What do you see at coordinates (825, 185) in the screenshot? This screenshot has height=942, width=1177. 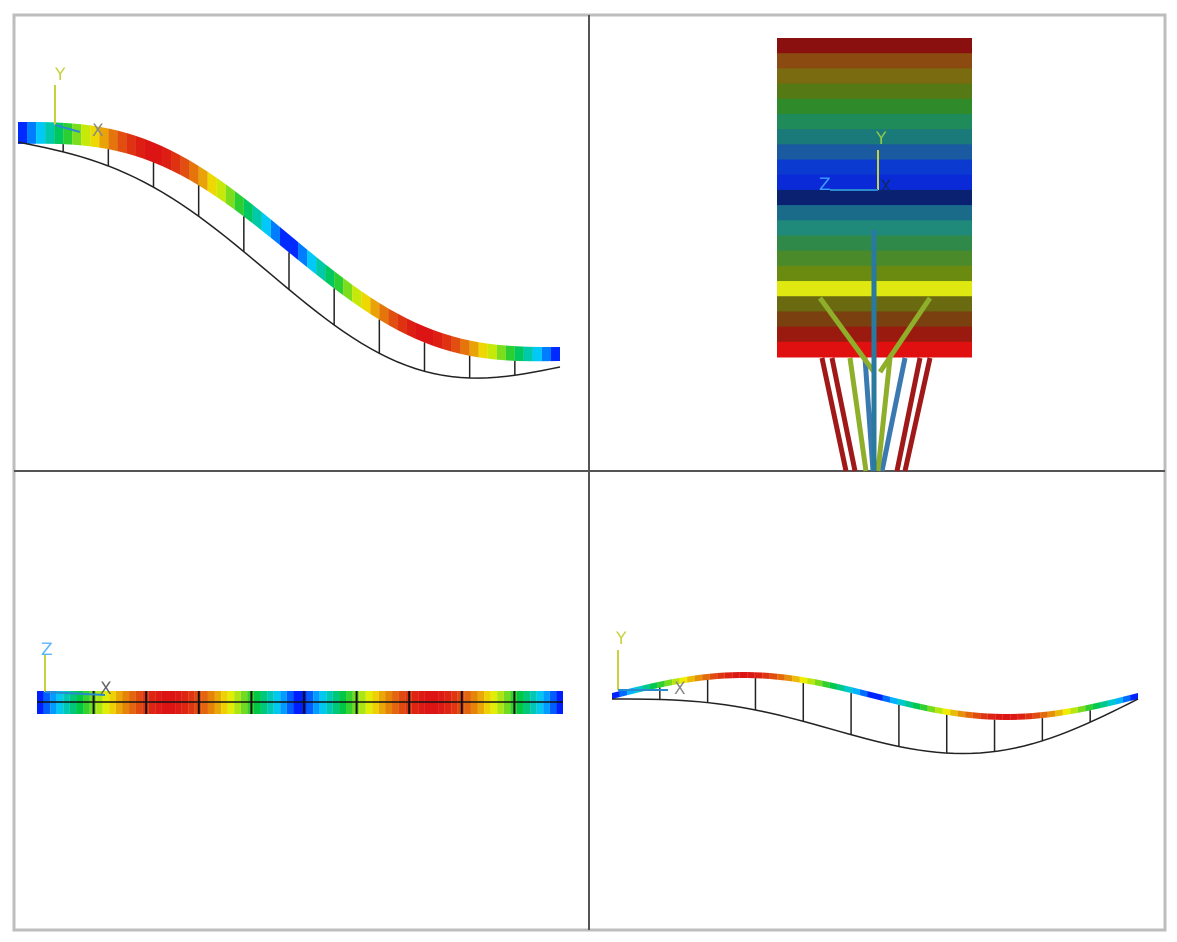 I see `axis-label: Z` at bounding box center [825, 185].